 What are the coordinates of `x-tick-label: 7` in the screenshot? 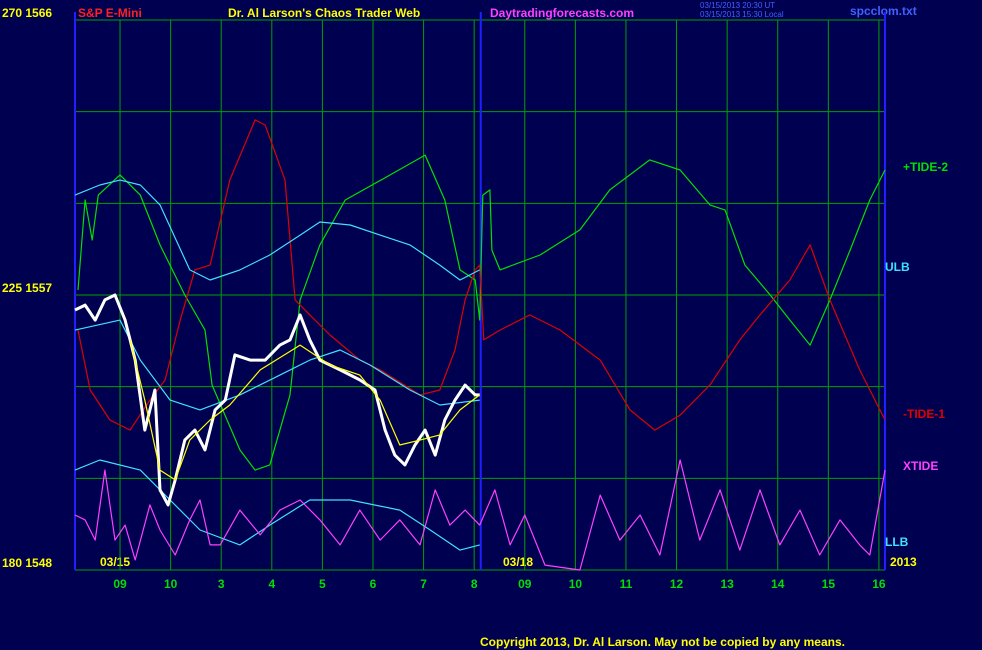 It's located at (423, 584).